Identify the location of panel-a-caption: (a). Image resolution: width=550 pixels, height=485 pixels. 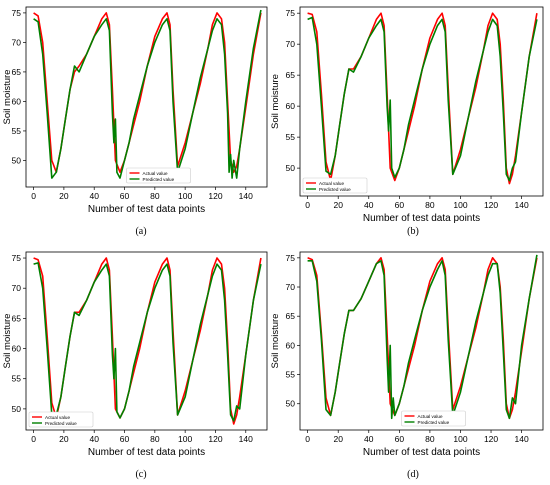
(140, 231).